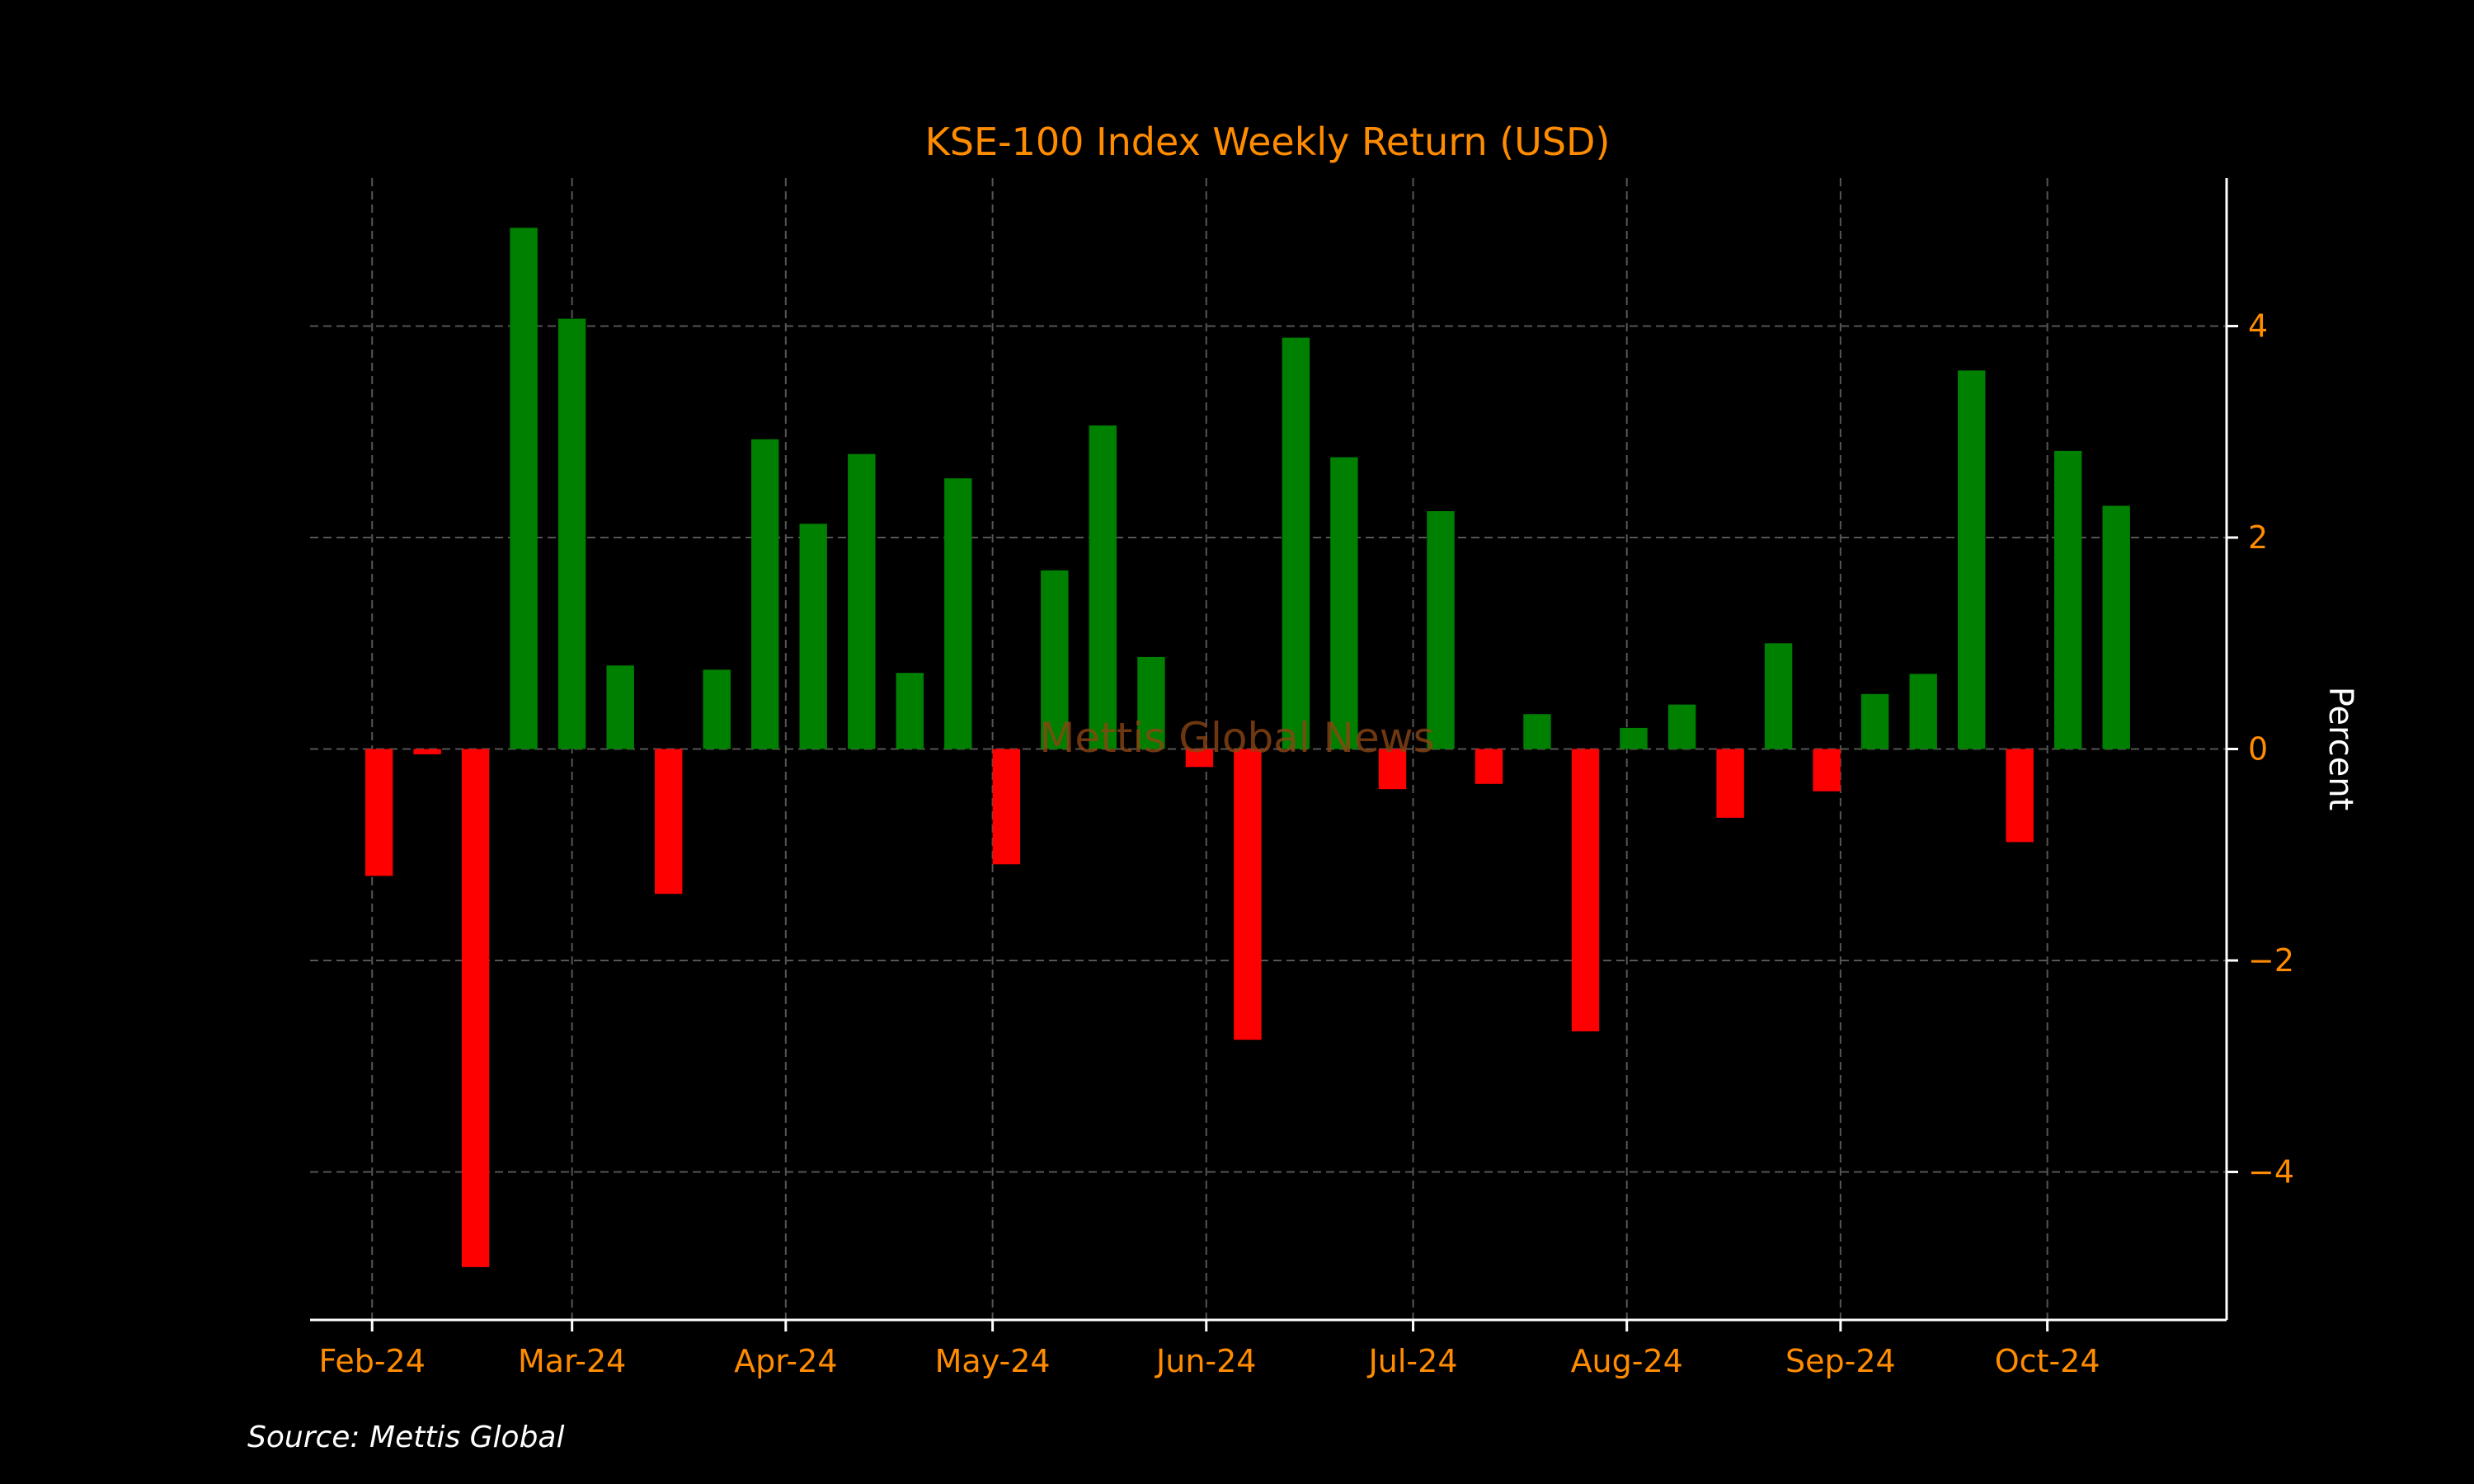  Describe the element at coordinates (1627, 1361) in the screenshot. I see `x-tick-label: Aug-24` at that location.